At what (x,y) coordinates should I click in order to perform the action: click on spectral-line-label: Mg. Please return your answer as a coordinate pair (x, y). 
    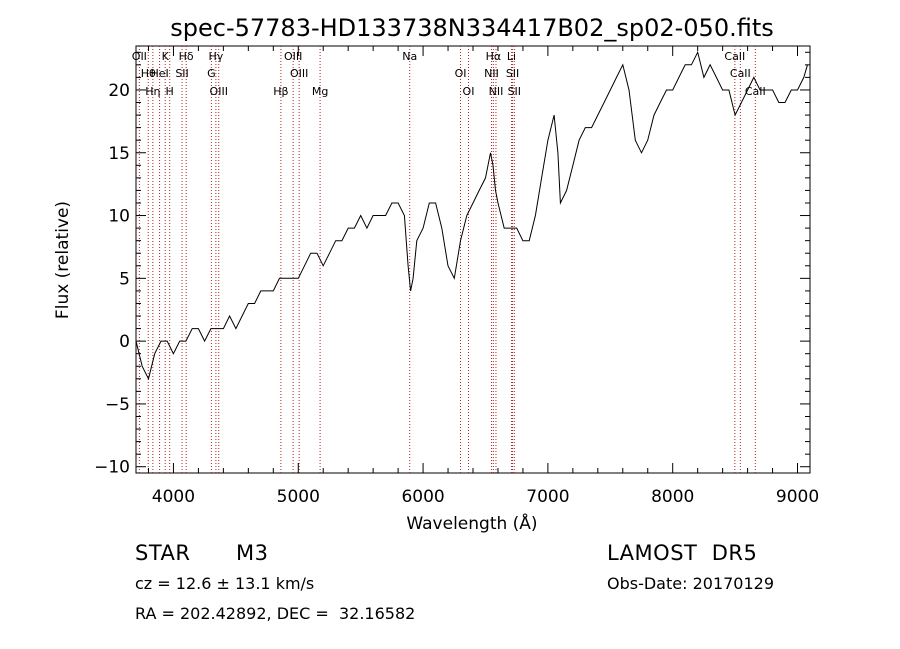
    Looking at the image, I should click on (320, 91).